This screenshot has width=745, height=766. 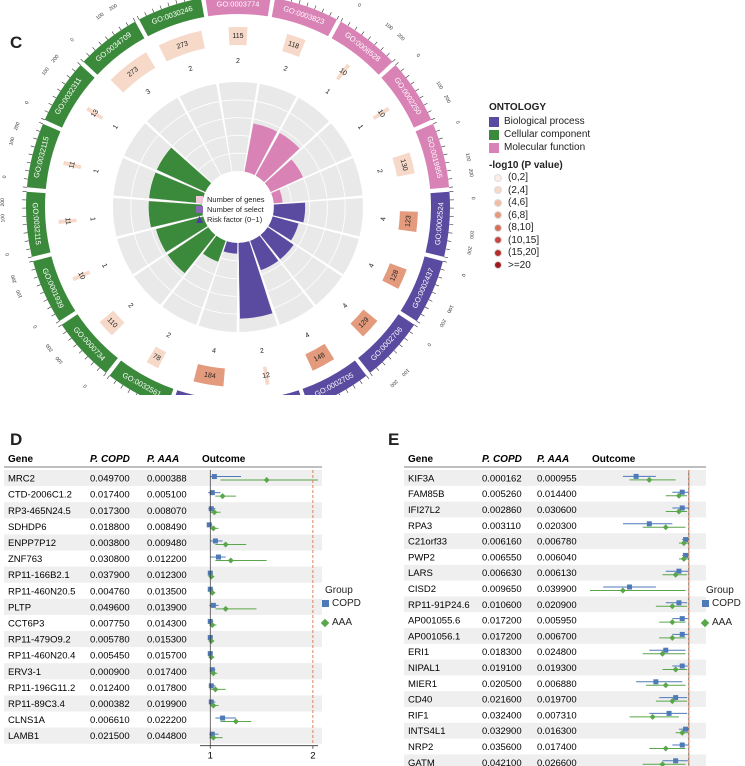 I want to click on ontology-legend-label: Molecular function, so click(x=545, y=147).